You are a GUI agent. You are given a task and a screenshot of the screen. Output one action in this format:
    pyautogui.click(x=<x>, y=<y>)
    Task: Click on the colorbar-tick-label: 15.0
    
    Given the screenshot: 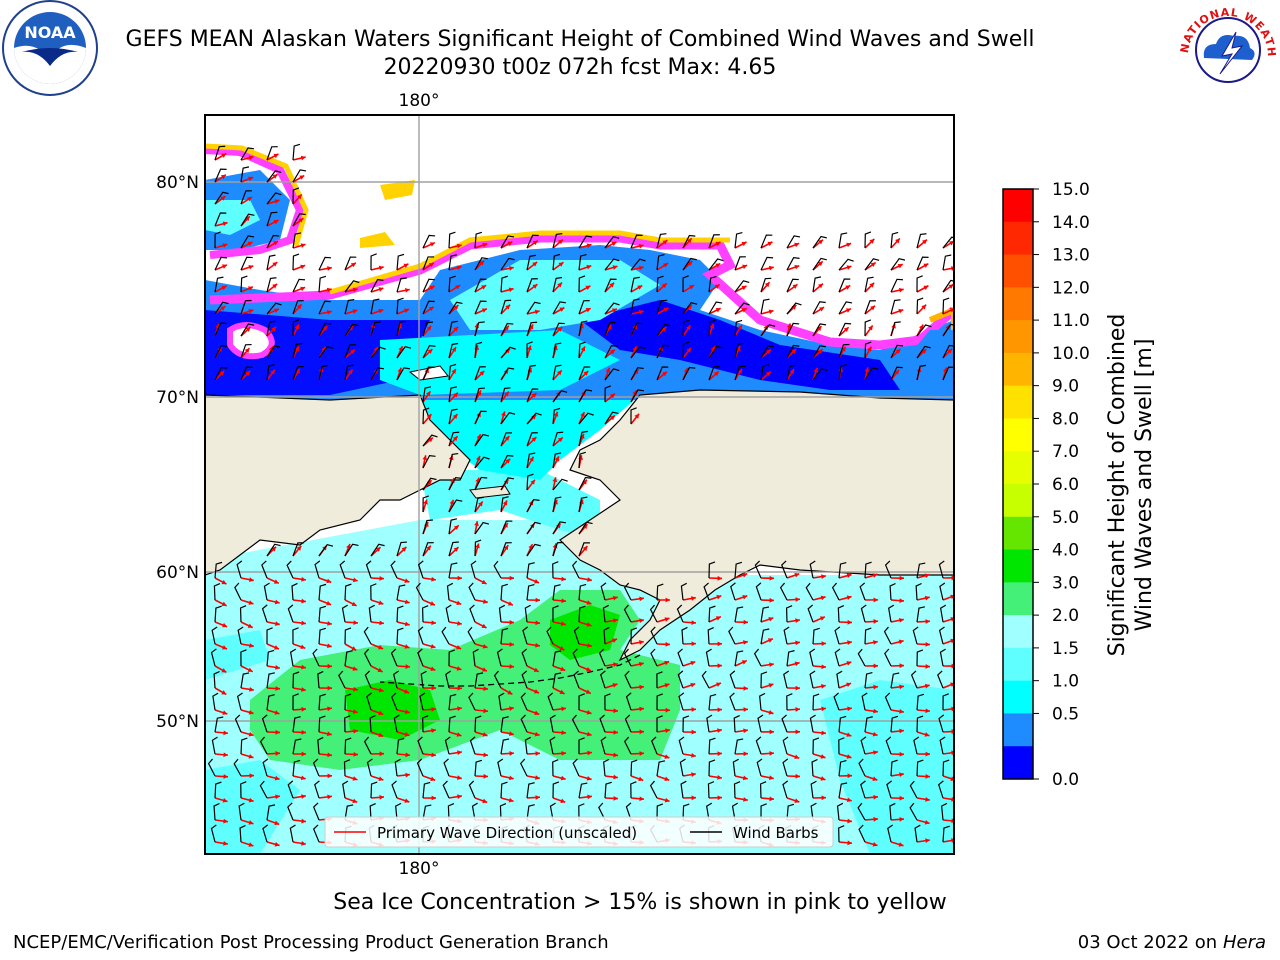 What is the action you would take?
    pyautogui.click(x=1071, y=190)
    